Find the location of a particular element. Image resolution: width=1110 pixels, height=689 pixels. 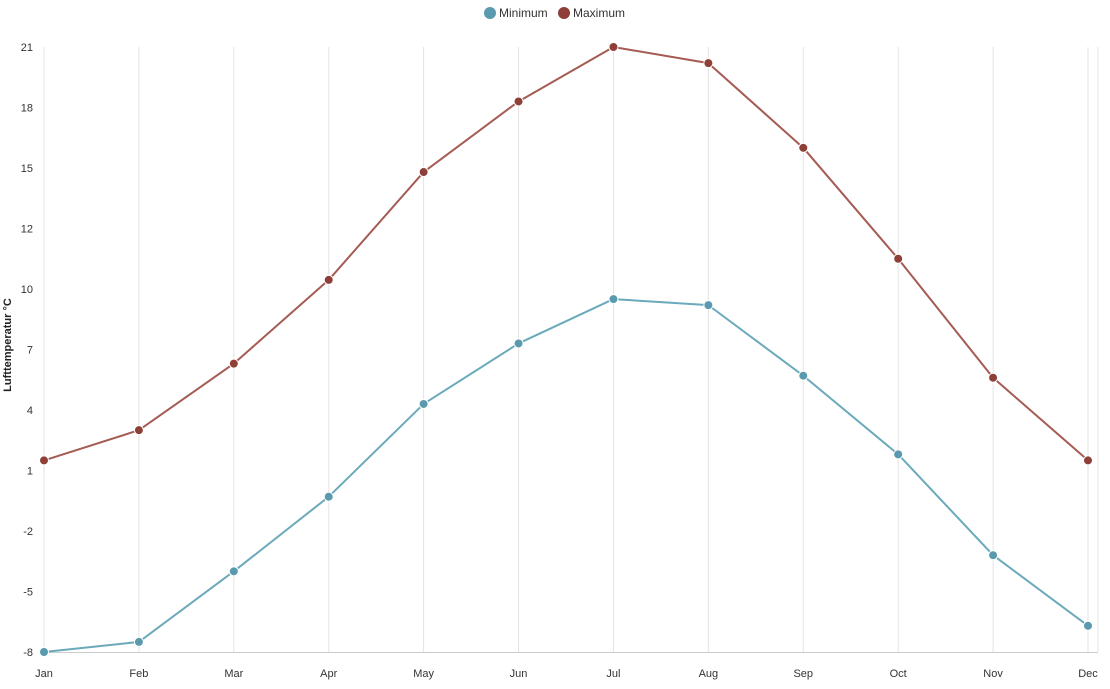

y-tick-label: 1 is located at coordinates (30, 472).